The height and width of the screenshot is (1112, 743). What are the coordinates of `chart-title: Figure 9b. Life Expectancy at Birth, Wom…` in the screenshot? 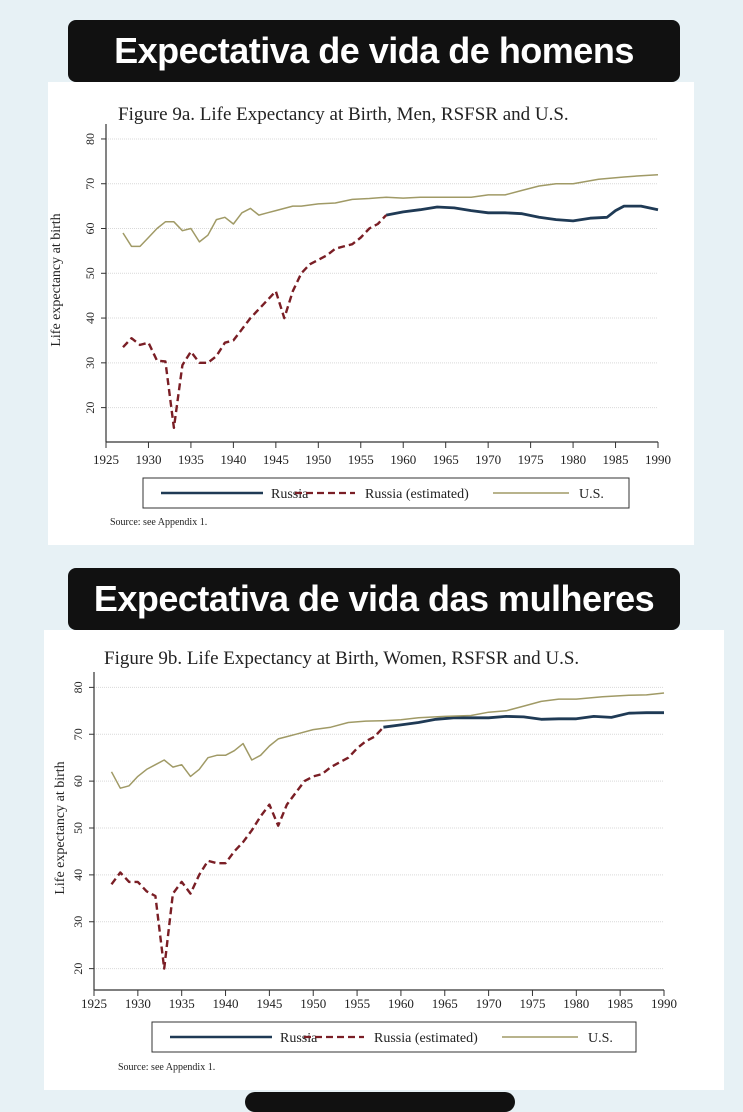 It's located at (341, 658).